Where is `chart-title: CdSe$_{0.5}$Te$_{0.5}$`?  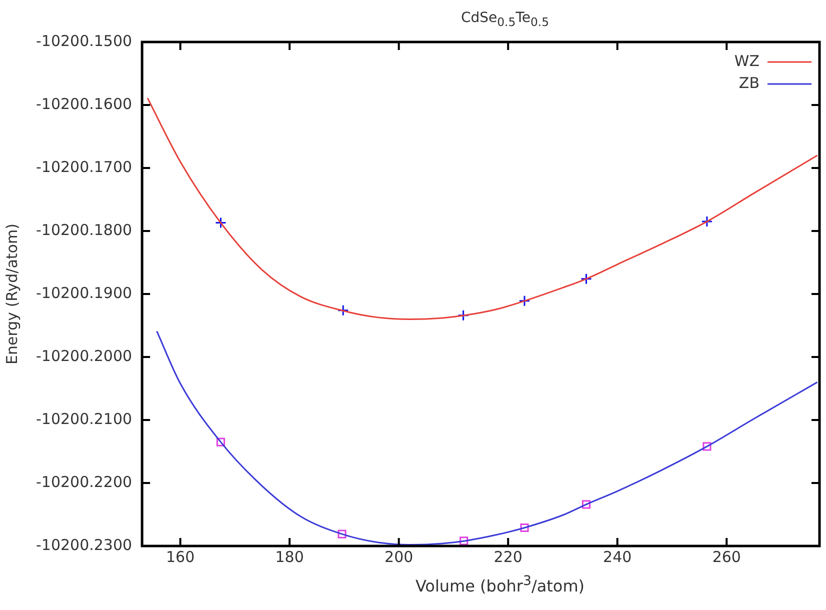 chart-title: CdSe$_{0.5}$Te$_{0.5}$ is located at coordinates (505, 19).